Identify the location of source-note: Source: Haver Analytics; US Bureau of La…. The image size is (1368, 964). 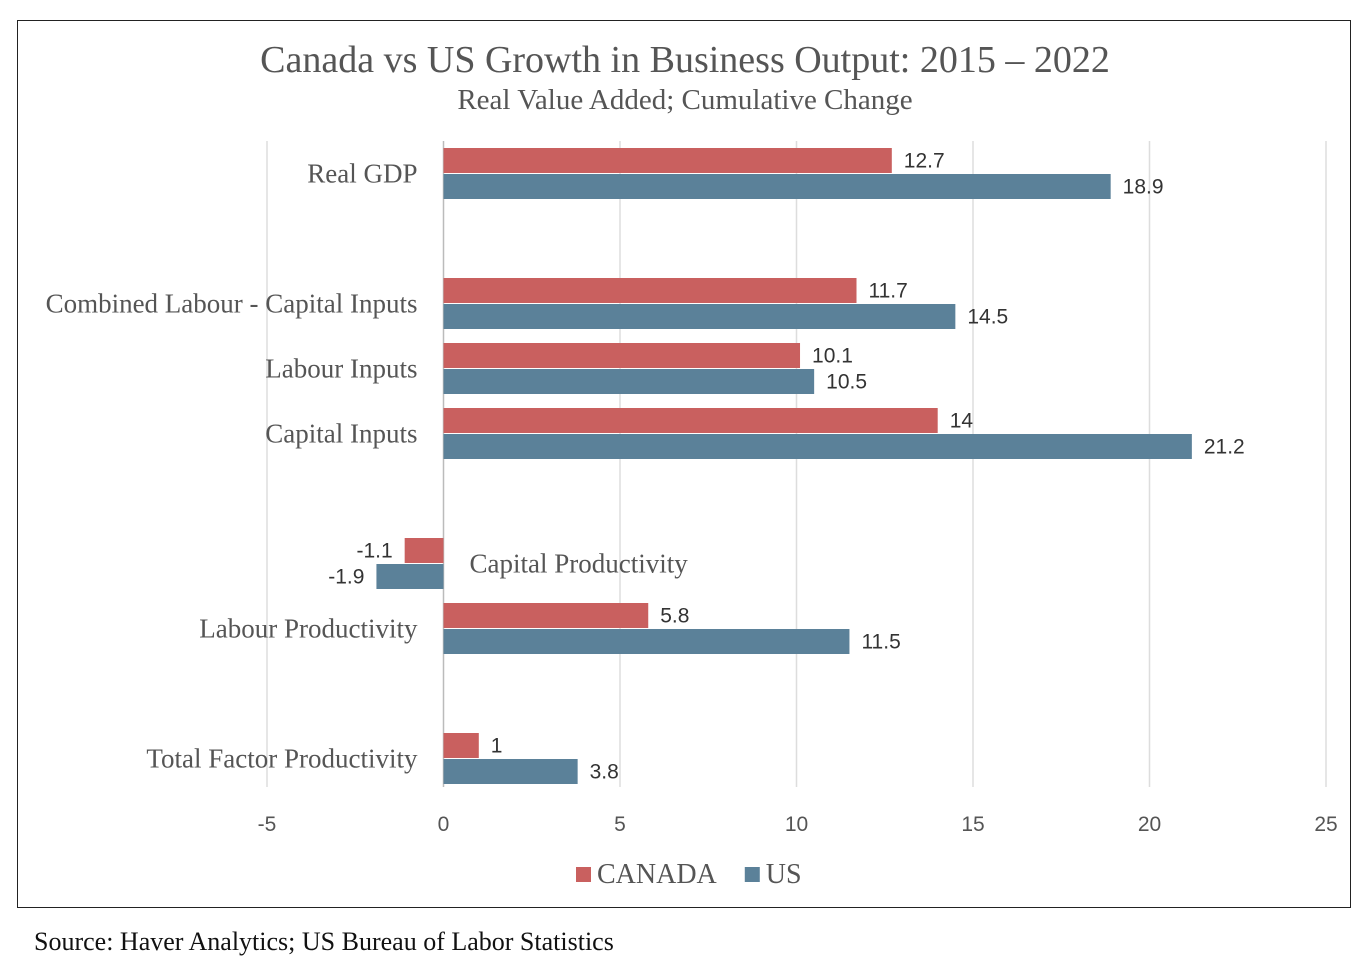
(324, 941).